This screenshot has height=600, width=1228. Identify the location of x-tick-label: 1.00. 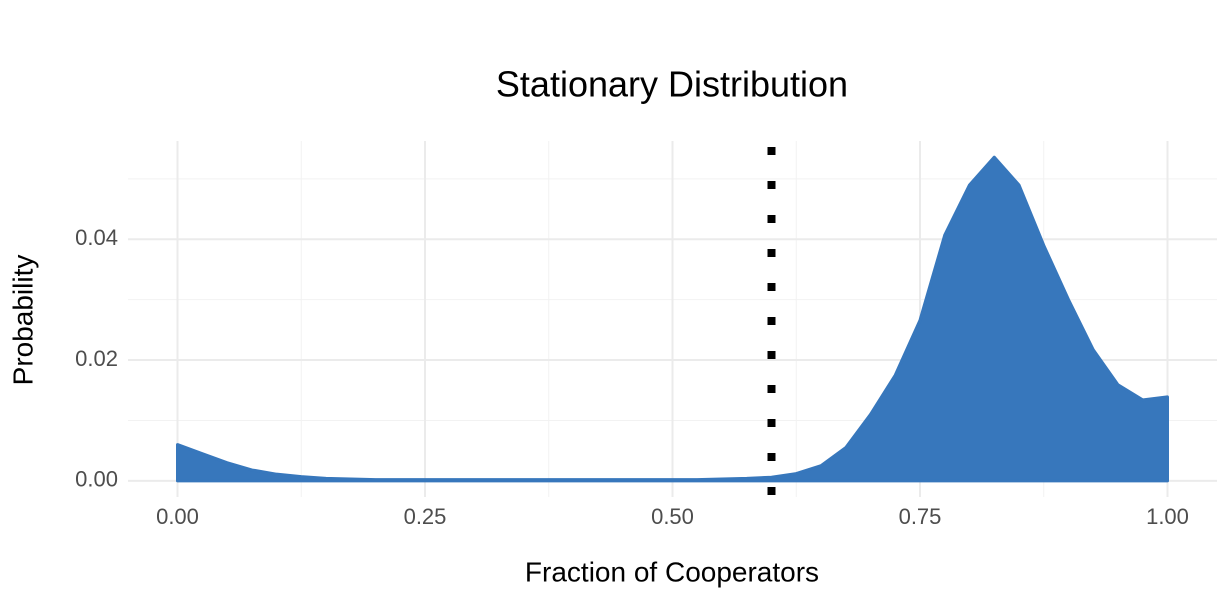
(1167, 516).